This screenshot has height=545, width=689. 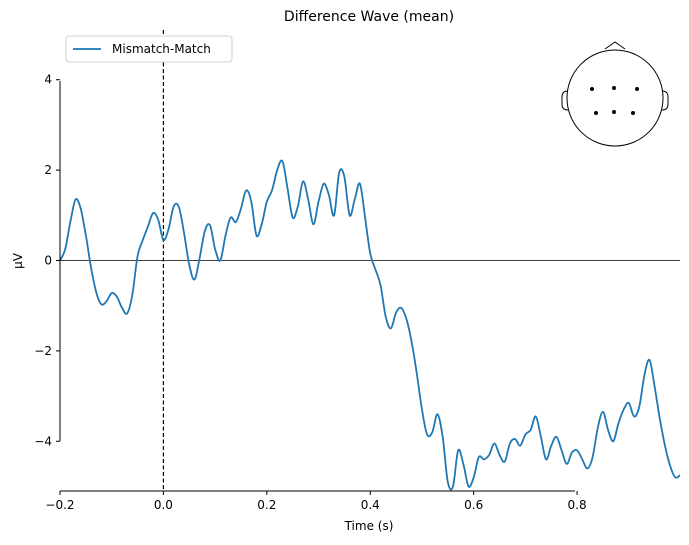 What do you see at coordinates (163, 505) in the screenshot?
I see `x-tick-label: 0.0` at bounding box center [163, 505].